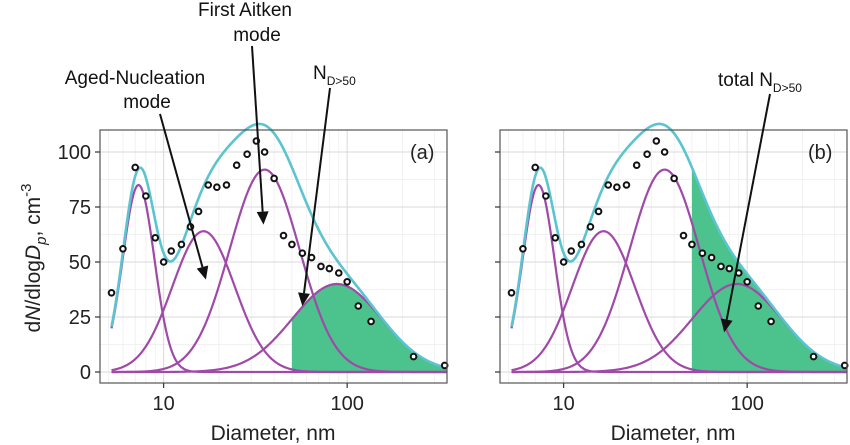  What do you see at coordinates (673, 433) in the screenshot?
I see `x-axis-label-b: Diameter, nm` at bounding box center [673, 433].